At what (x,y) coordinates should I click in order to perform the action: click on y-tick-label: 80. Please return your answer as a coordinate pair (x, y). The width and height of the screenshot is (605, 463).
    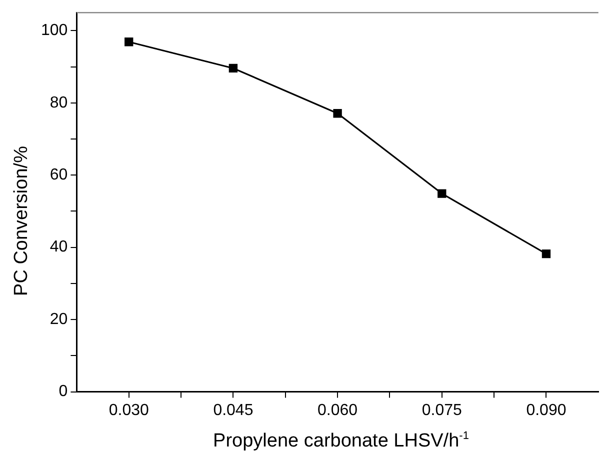
    Looking at the image, I should click on (59, 103).